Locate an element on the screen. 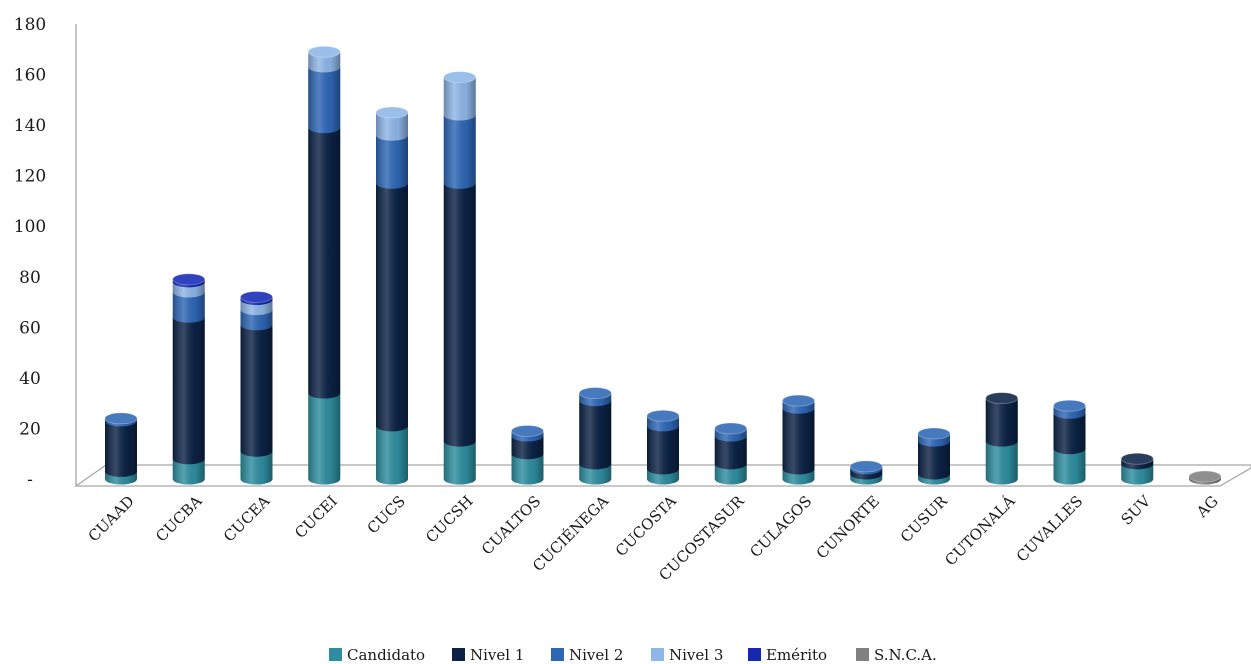 The image size is (1251, 664). legend-label: Nivel 3 is located at coordinates (696, 655).